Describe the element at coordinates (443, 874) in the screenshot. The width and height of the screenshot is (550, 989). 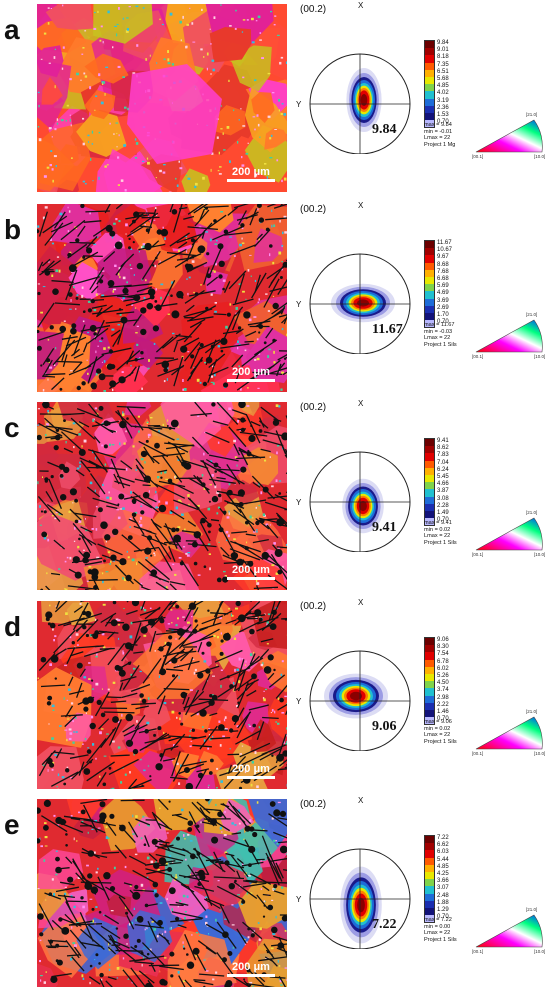
I see `legend-tick: 4.25` at that location.